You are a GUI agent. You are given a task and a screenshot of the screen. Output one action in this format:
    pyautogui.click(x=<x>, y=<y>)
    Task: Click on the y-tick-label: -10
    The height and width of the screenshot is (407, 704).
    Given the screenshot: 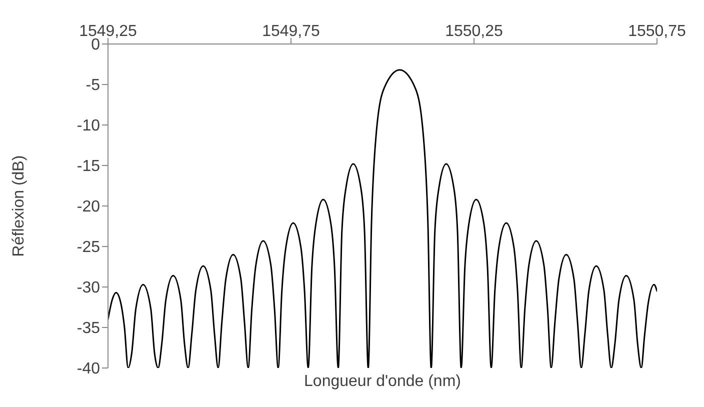 What is the action you would take?
    pyautogui.click(x=88, y=126)
    